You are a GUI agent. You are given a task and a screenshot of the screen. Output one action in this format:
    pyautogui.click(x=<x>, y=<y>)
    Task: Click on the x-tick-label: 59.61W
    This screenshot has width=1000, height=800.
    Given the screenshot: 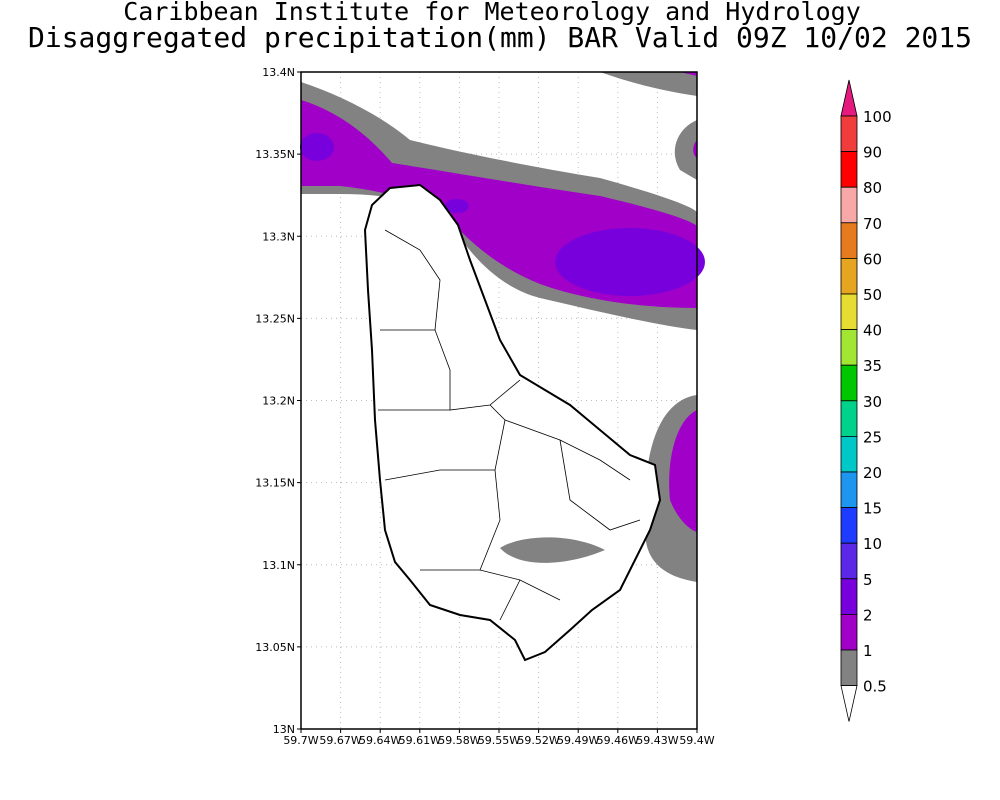 What is the action you would take?
    pyautogui.click(x=420, y=740)
    